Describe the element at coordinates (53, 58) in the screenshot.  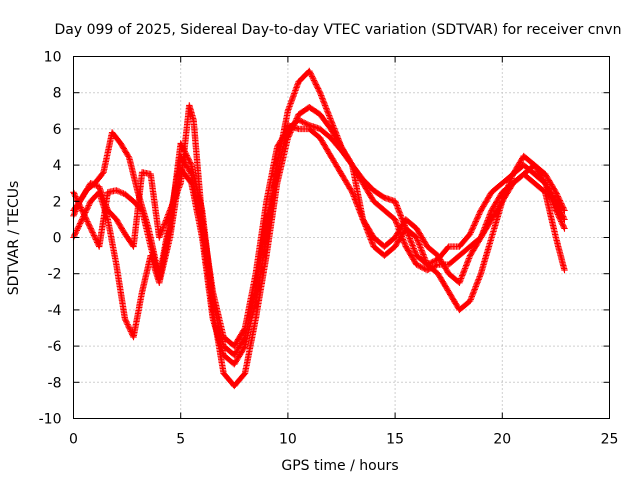
I see `y-tick-label: 10` at that location.